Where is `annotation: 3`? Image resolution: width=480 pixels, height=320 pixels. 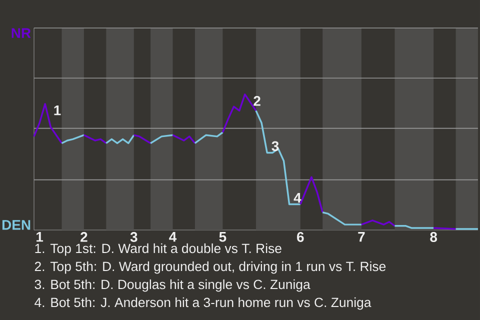
annotation: 3 is located at coordinates (275, 146).